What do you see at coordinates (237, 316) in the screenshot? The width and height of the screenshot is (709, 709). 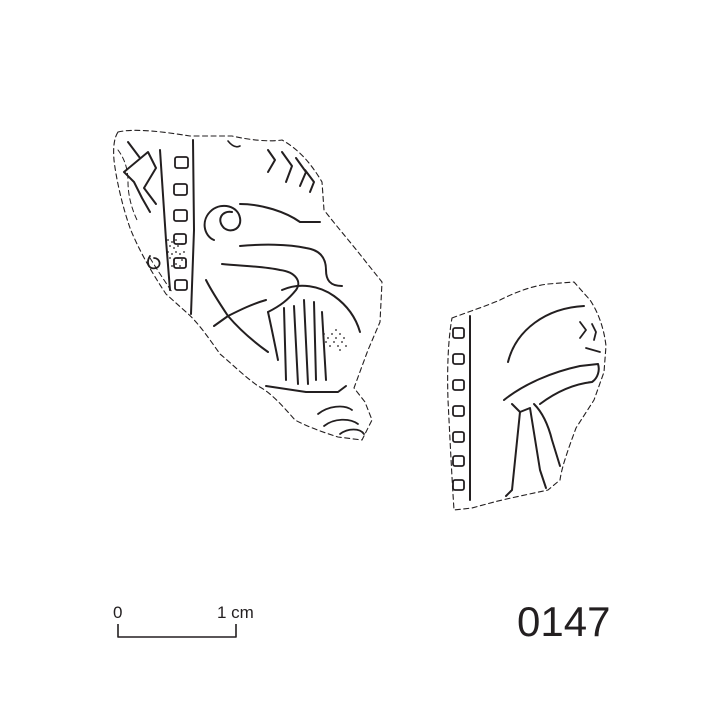 I see `branch-motif` at bounding box center [237, 316].